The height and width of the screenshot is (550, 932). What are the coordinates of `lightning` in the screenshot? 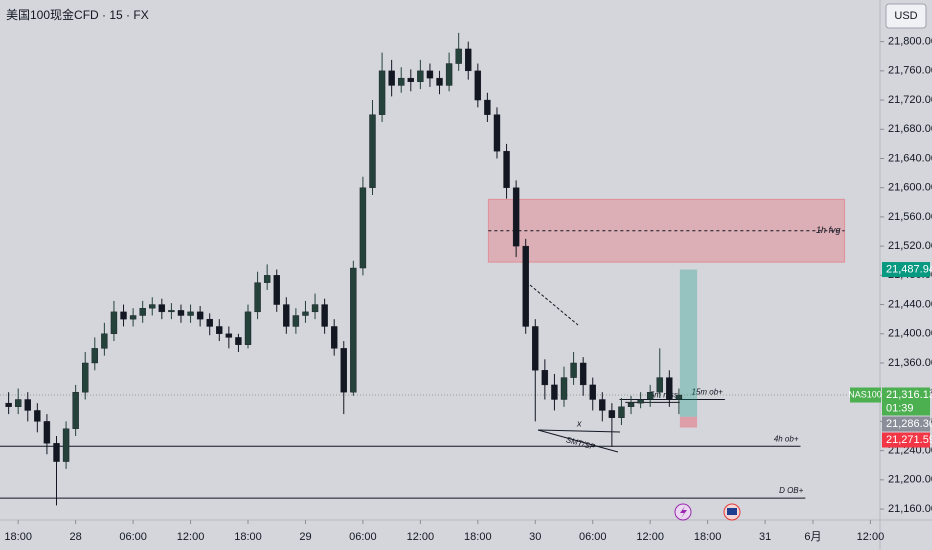 It's located at (683, 512).